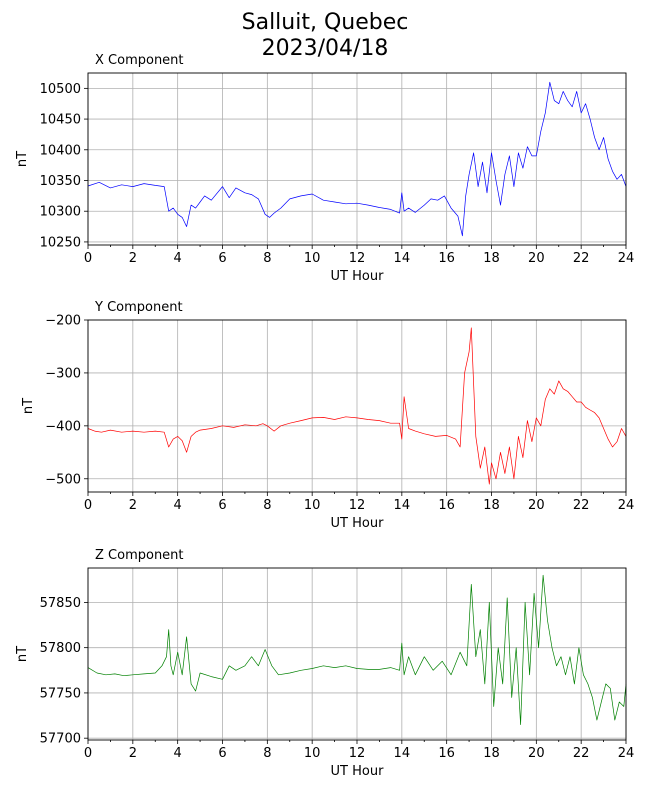 This screenshot has height=800, width=650. I want to click on y-tick-label: 57850, so click(60, 603).